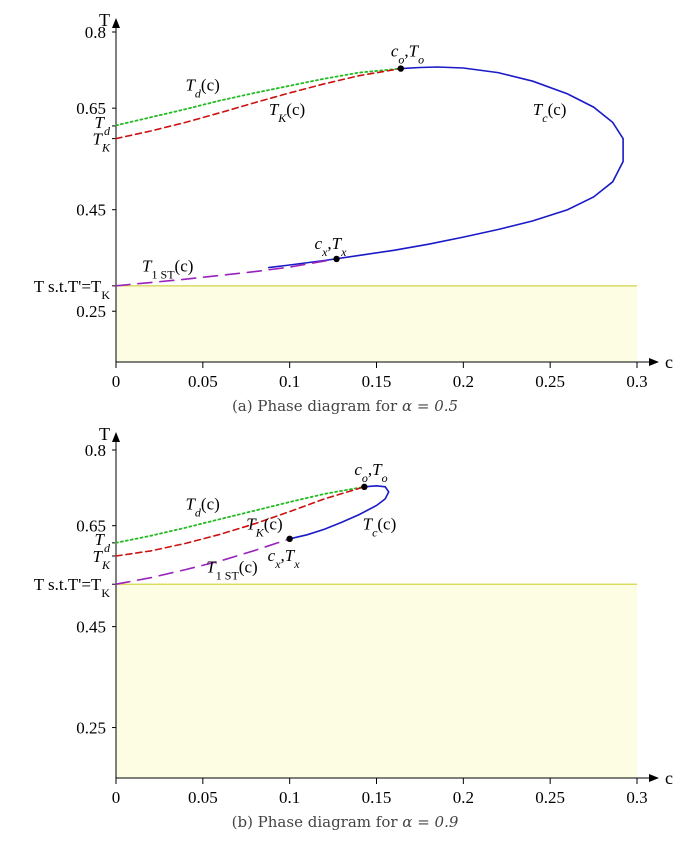 This screenshot has height=847, width=690. Describe the element at coordinates (376, 323) in the screenshot. I see `shaded-region` at that location.